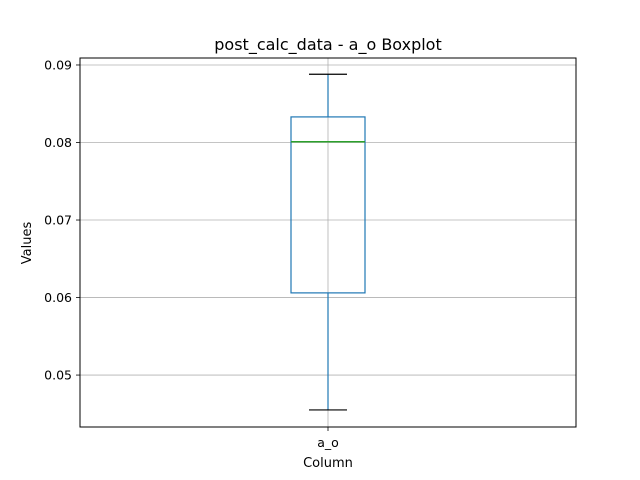 The height and width of the screenshot is (480, 640). Describe the element at coordinates (27, 243) in the screenshot. I see `y-axis-label: Values` at that location.